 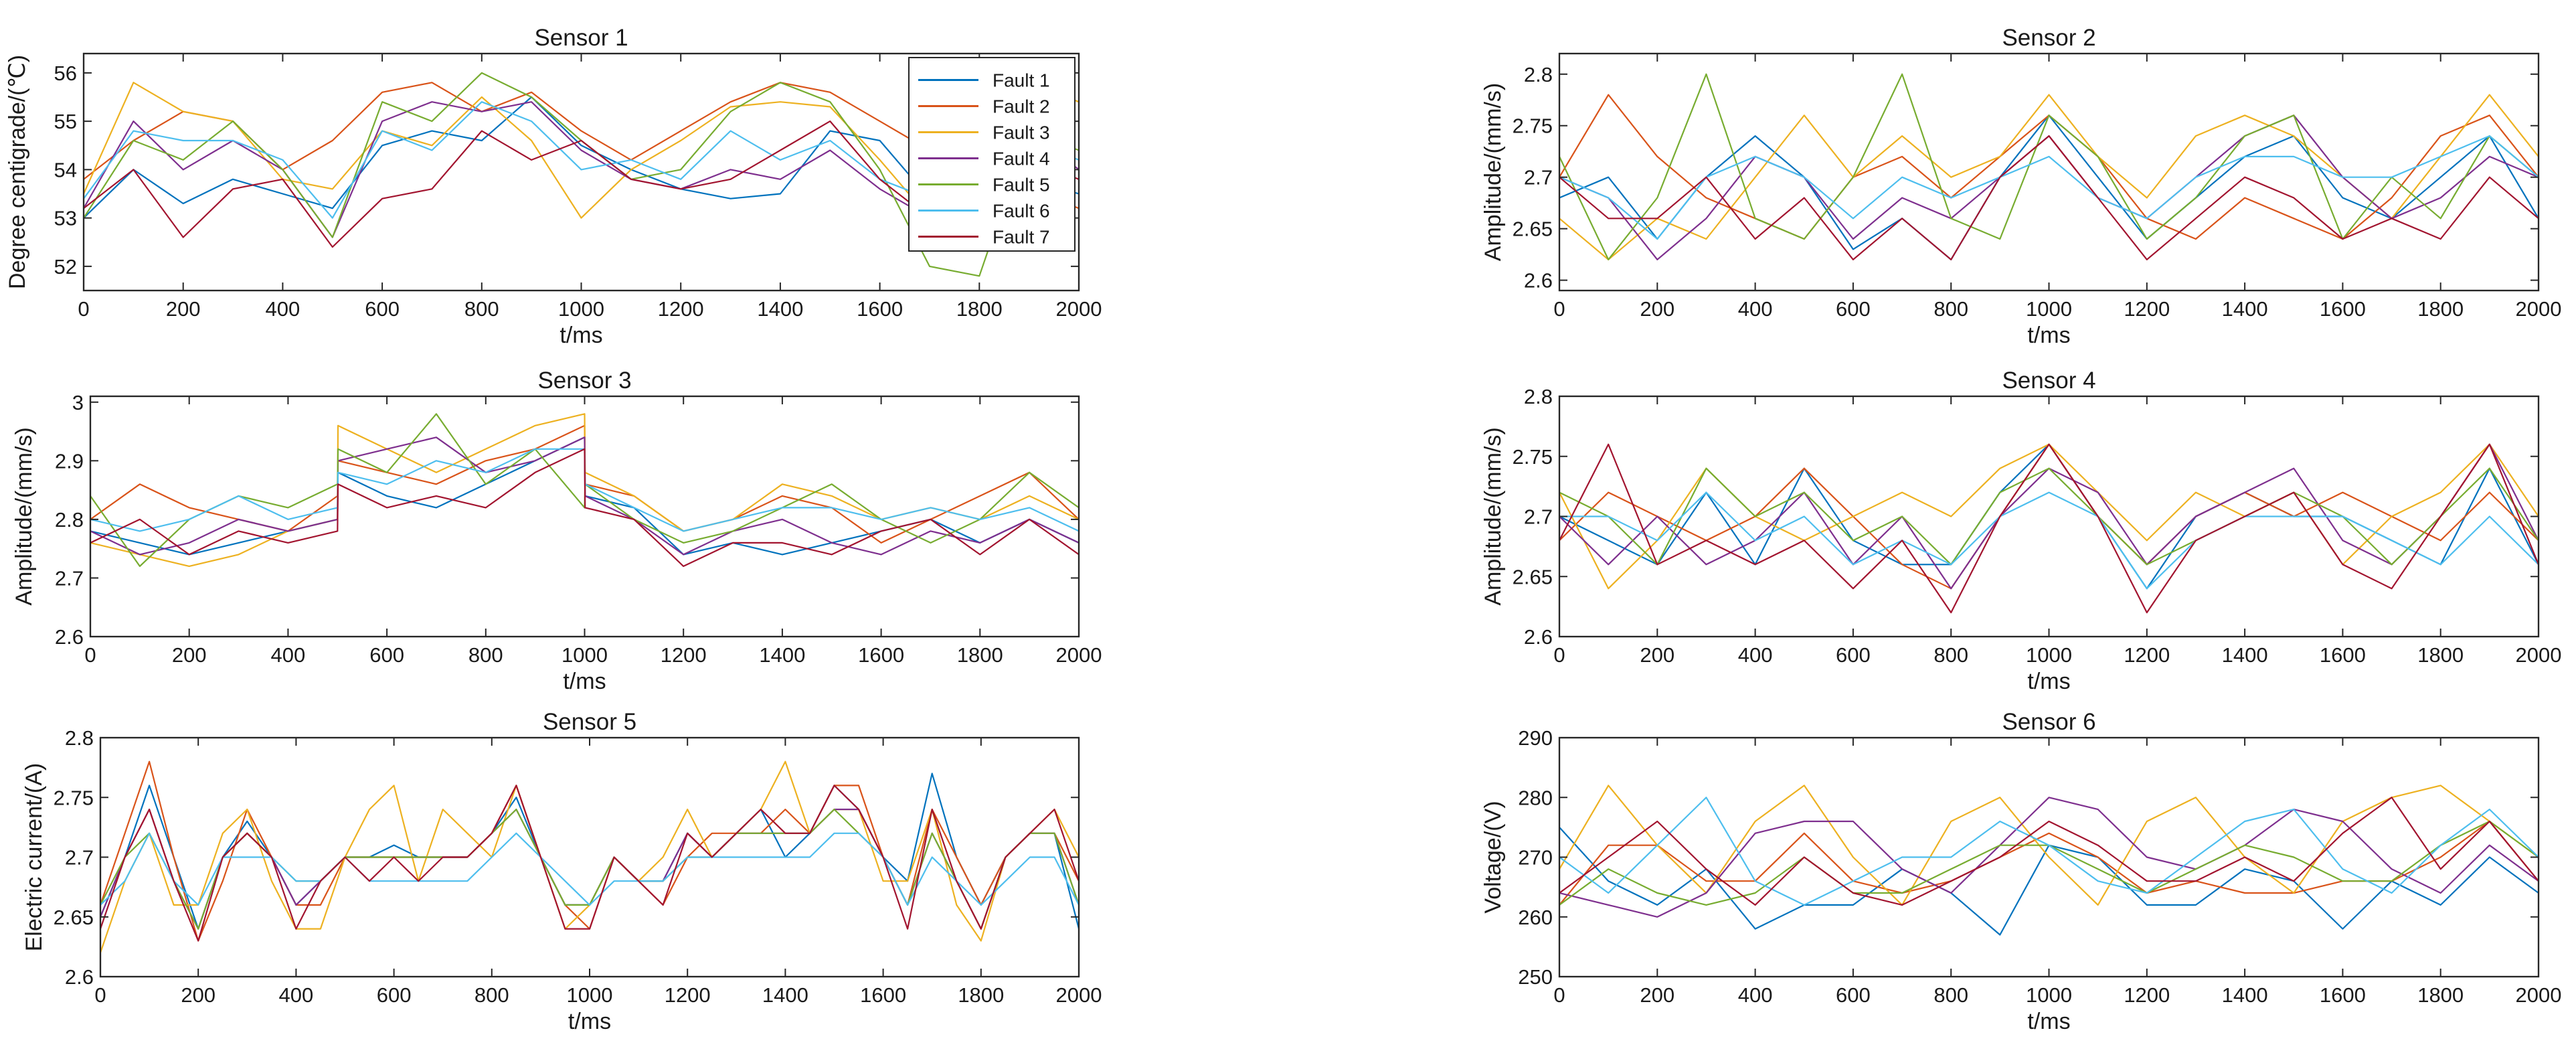 I want to click on sensor4-title: Sensor 4, so click(x=2048, y=381).